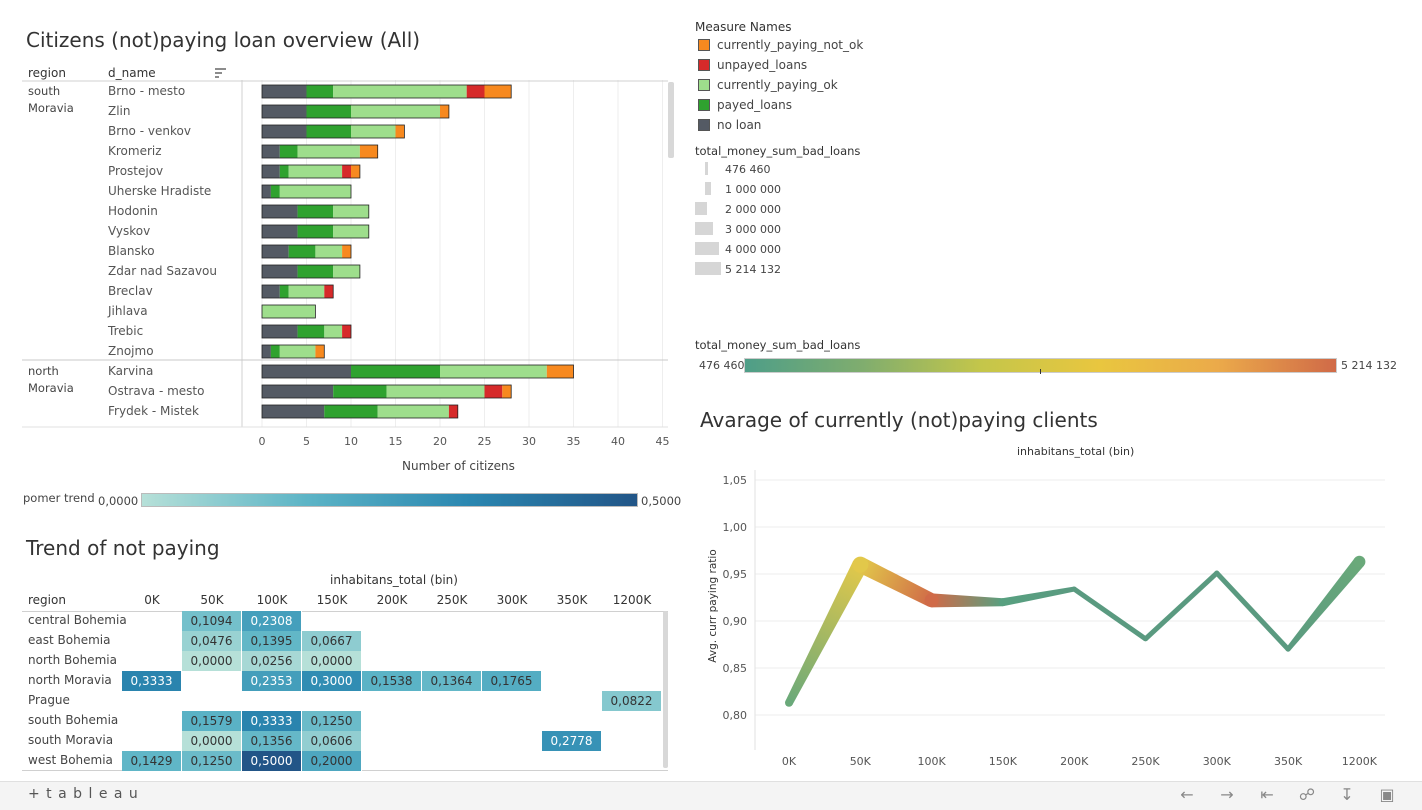 Image resolution: width=1422 pixels, height=810 pixels. Describe the element at coordinates (152, 761) in the screenshot. I see `heatmap-cell: 0,1429` at that location.